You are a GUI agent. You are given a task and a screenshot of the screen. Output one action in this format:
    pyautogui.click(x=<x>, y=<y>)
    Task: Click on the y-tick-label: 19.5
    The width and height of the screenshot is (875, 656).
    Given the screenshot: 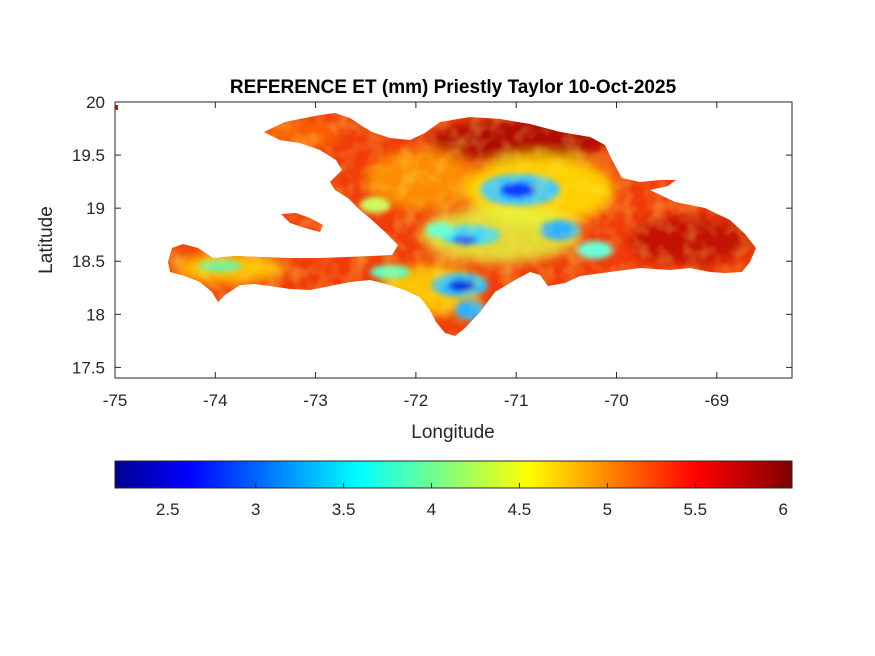 What is the action you would take?
    pyautogui.click(x=88, y=155)
    